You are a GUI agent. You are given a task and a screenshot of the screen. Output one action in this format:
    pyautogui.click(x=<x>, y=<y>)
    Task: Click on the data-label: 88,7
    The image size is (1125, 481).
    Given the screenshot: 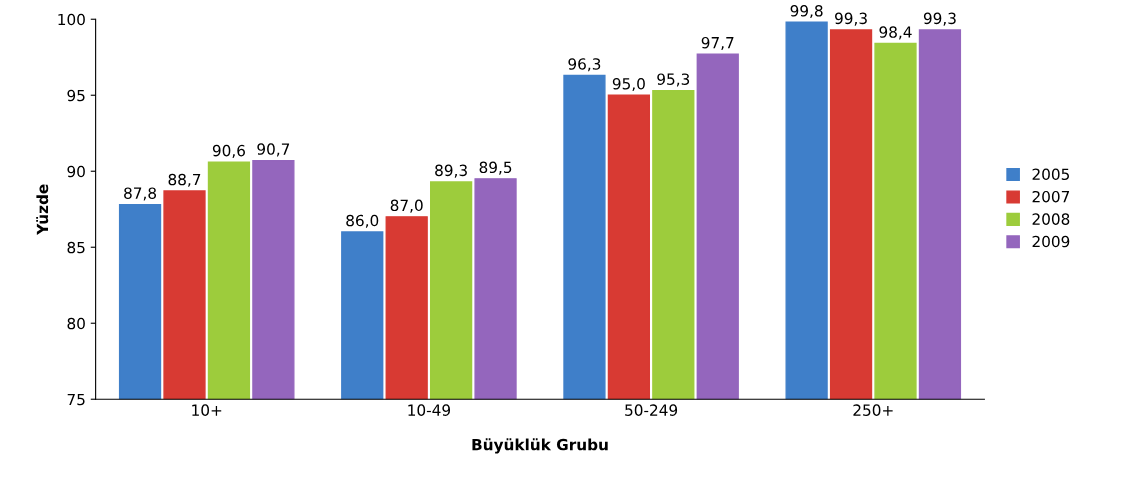 What is the action you would take?
    pyautogui.click(x=184, y=180)
    